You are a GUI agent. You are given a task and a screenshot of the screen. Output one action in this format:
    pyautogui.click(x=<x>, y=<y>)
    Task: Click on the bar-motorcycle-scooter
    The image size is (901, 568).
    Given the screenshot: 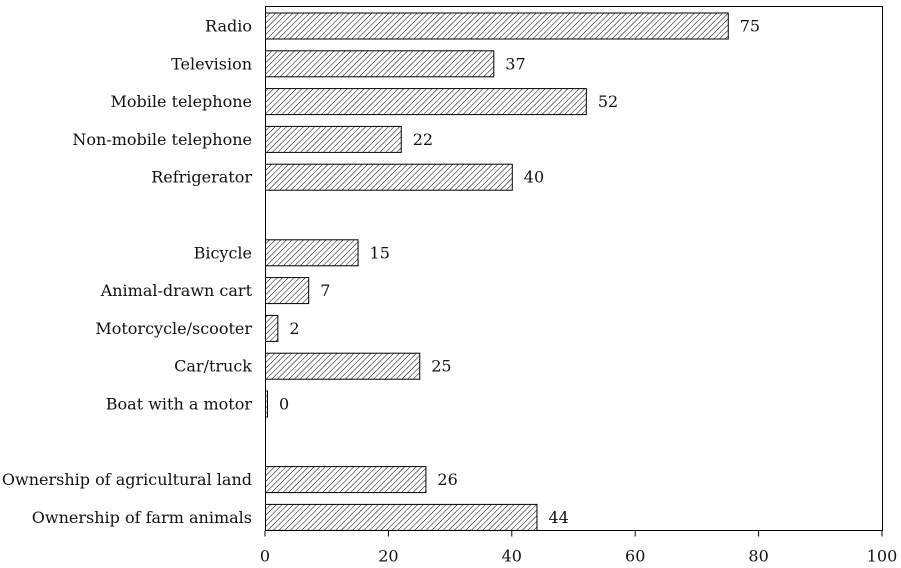 What is the action you would take?
    pyautogui.click(x=272, y=328)
    